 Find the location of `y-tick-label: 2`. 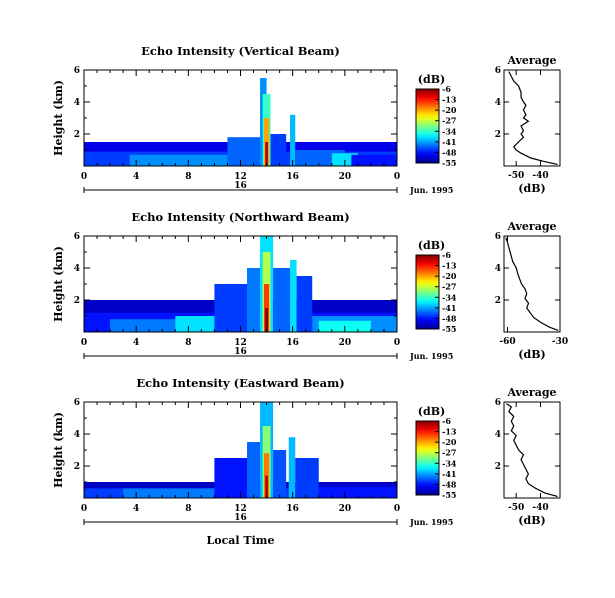

y-tick-label: 2 is located at coordinates (77, 467).